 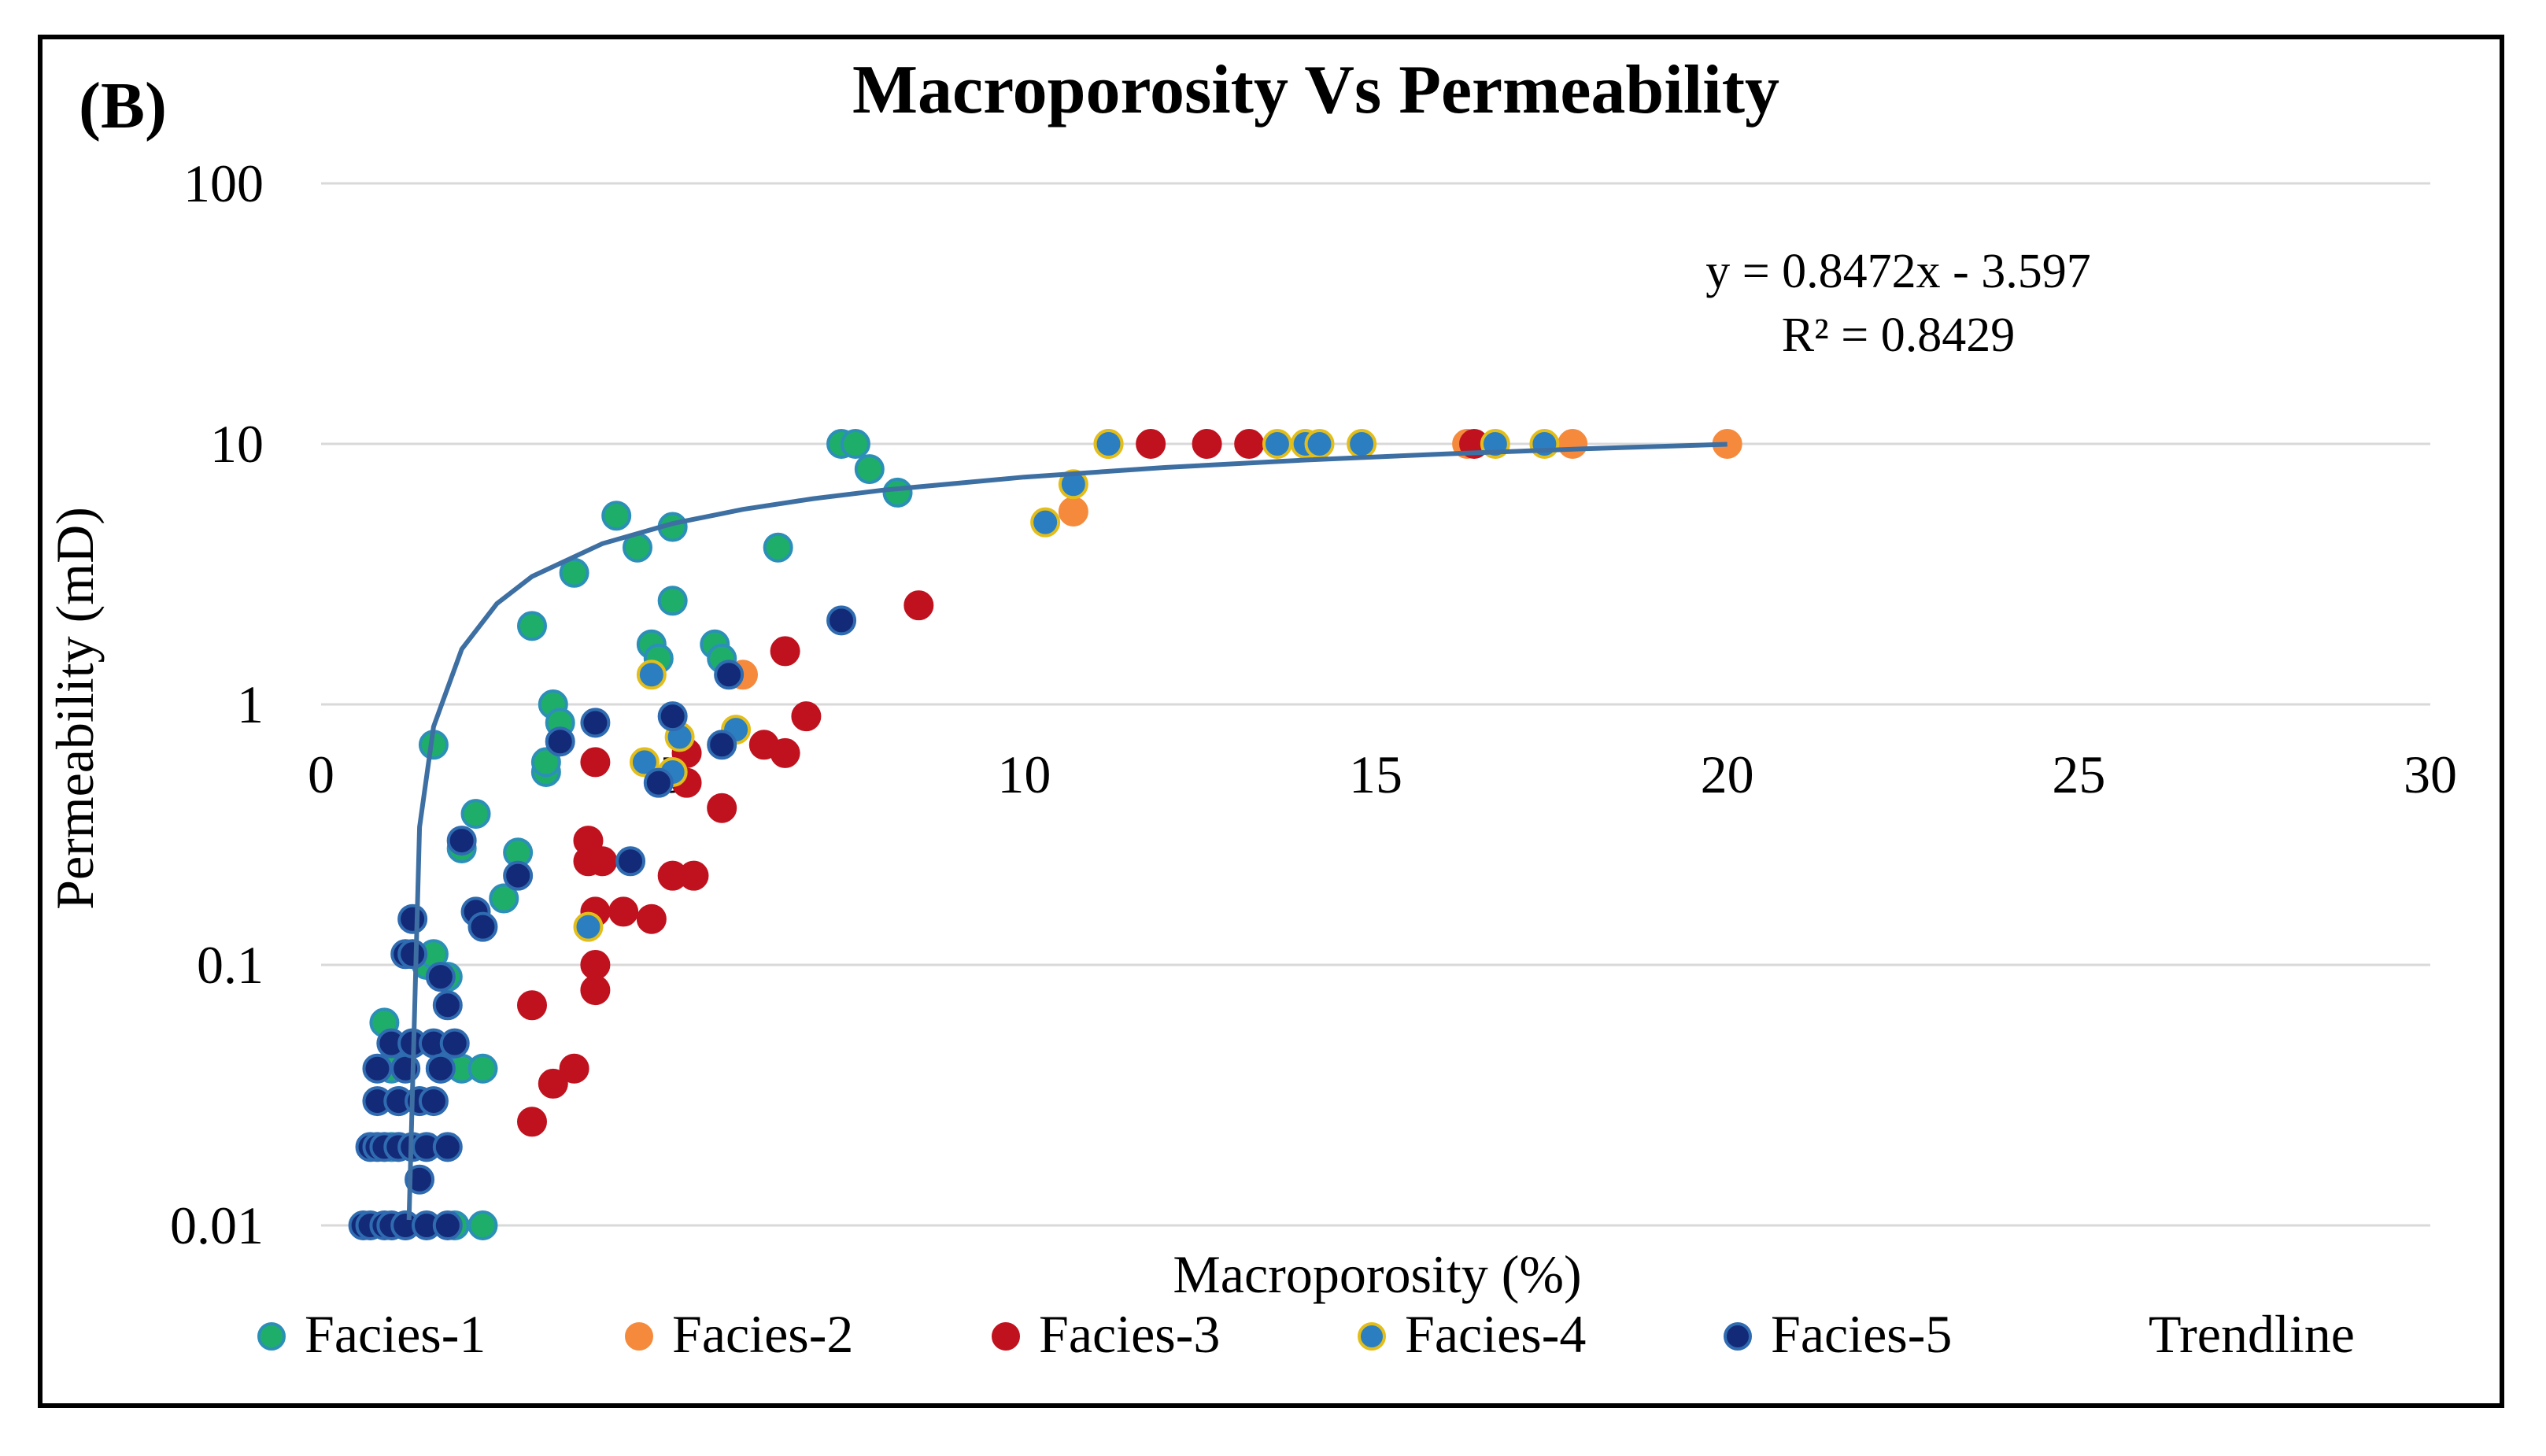 I want to click on x-tick-label: 0, so click(x=321, y=774).